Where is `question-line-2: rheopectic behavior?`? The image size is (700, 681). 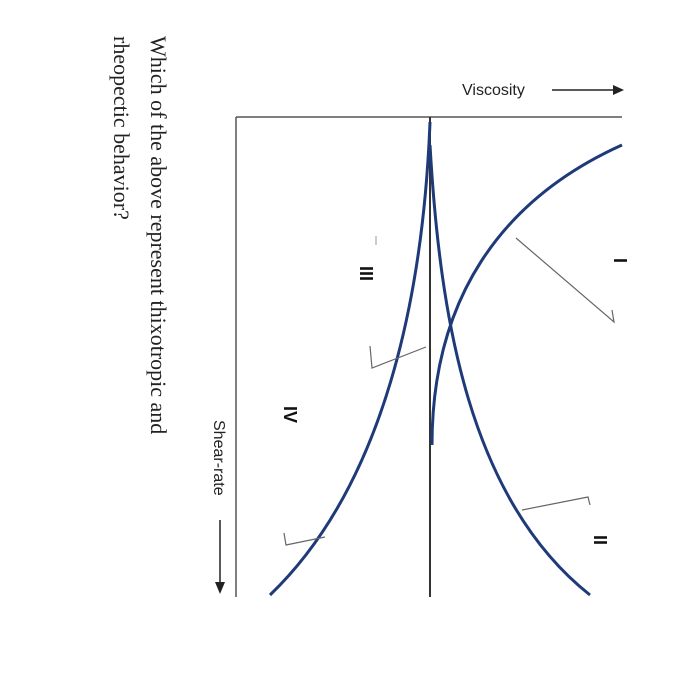
question-line-2: rheopectic behavior? is located at coordinates (121, 128).